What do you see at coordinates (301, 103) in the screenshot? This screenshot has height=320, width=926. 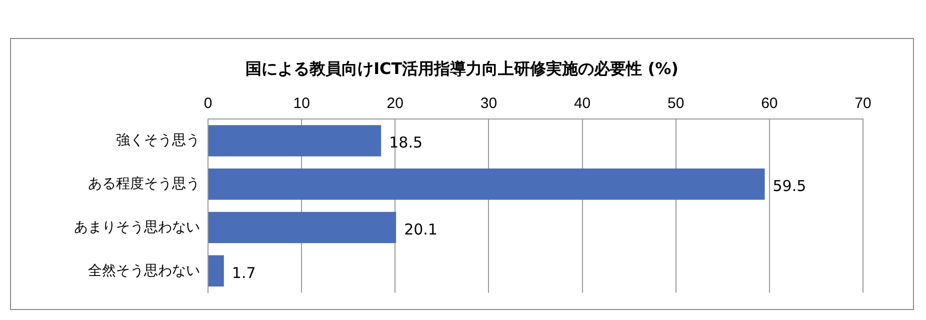 I see `x-tick-label: 10` at bounding box center [301, 103].